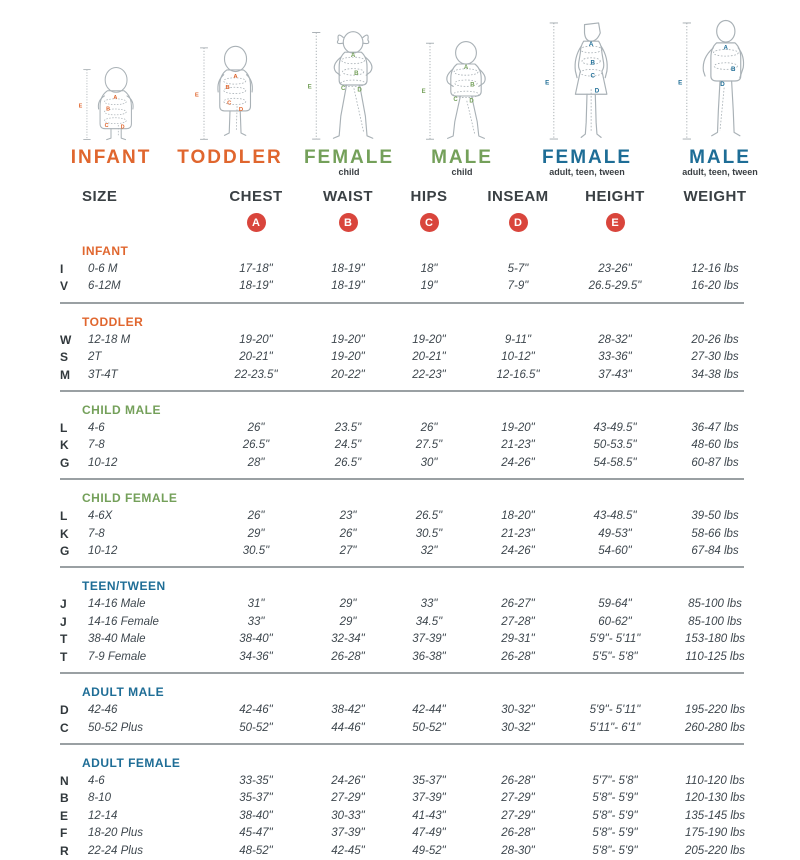 The image size is (800, 860). What do you see at coordinates (63, 621) in the screenshot?
I see `row-code: J` at bounding box center [63, 621].